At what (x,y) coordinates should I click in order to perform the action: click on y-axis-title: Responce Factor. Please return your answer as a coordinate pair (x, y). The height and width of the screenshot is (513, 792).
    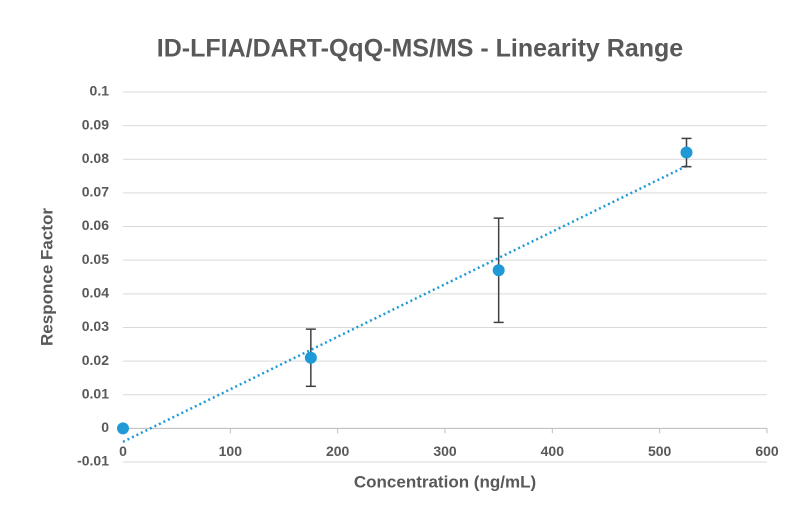
    Looking at the image, I should click on (46, 277).